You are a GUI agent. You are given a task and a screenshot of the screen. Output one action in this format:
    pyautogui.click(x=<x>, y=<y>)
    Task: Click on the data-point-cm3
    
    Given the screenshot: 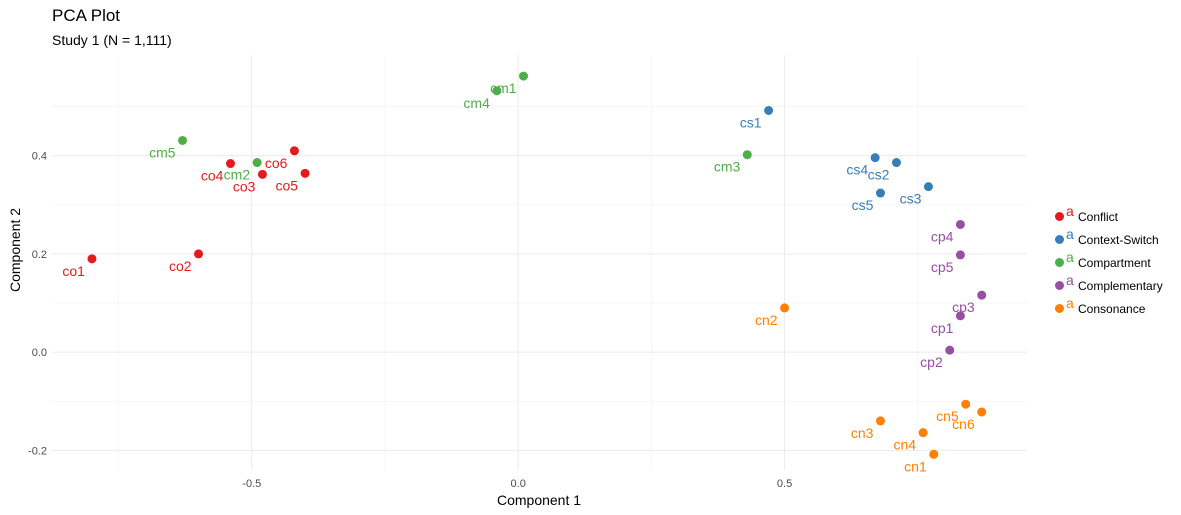 What is the action you would take?
    pyautogui.click(x=747, y=155)
    